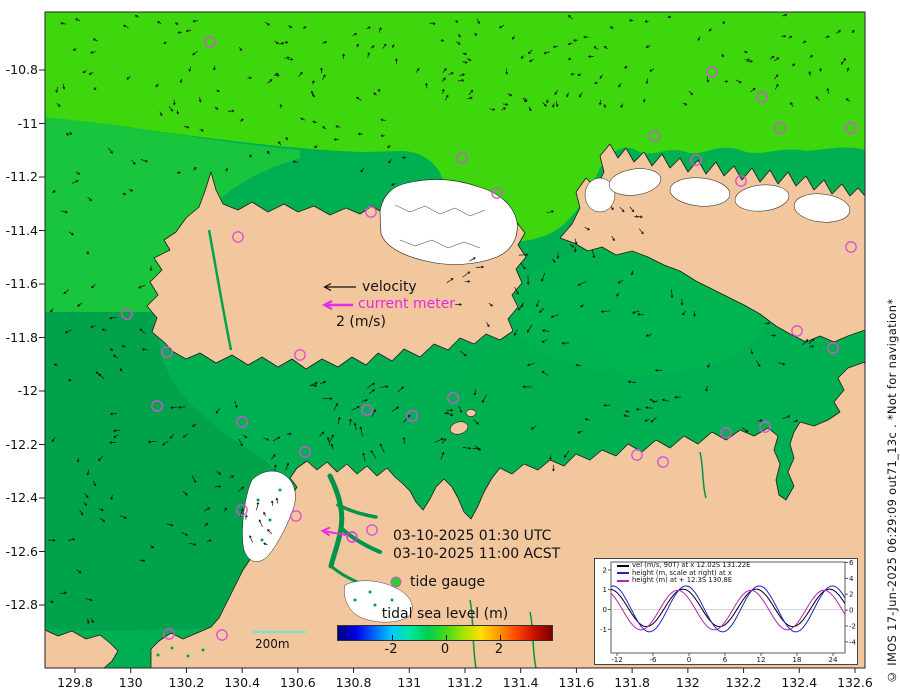 This screenshot has height=698, width=900. Describe the element at coordinates (21, 497) in the screenshot. I see `y-tick-label: -12.4` at that location.